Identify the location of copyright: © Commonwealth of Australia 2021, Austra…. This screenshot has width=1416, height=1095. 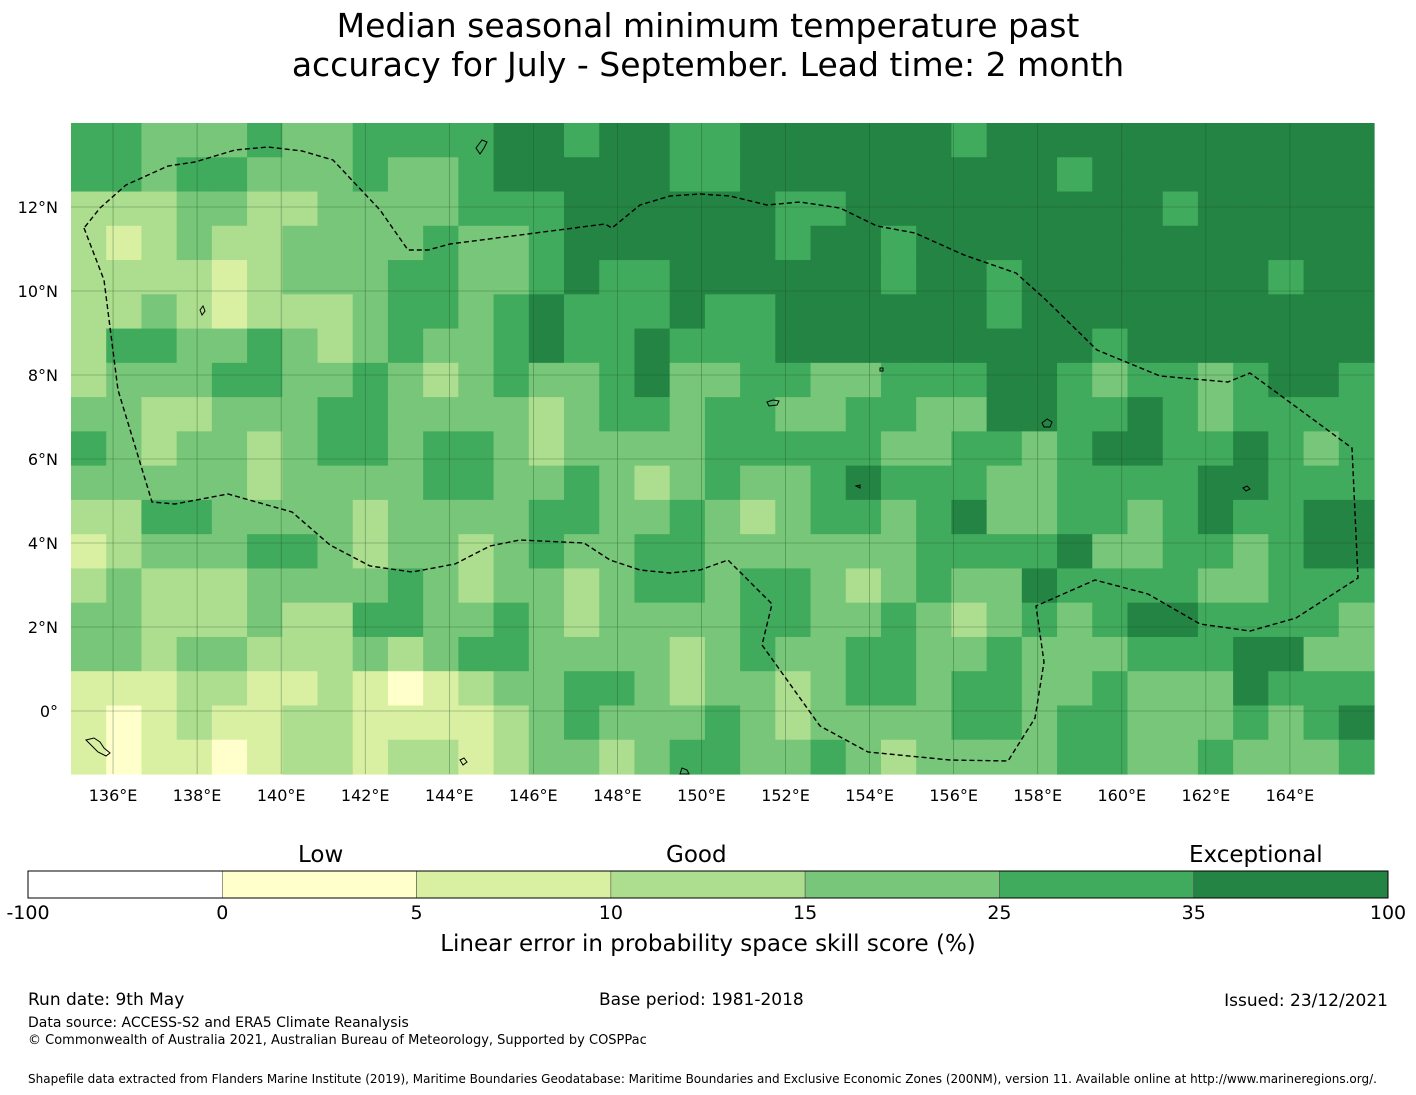
(337, 1040).